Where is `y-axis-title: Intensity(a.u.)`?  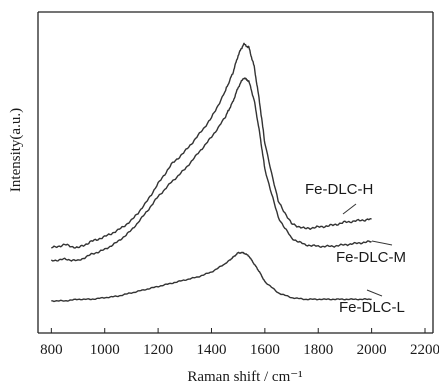 y-axis-title: Intensity(a.u.) is located at coordinates (16, 150).